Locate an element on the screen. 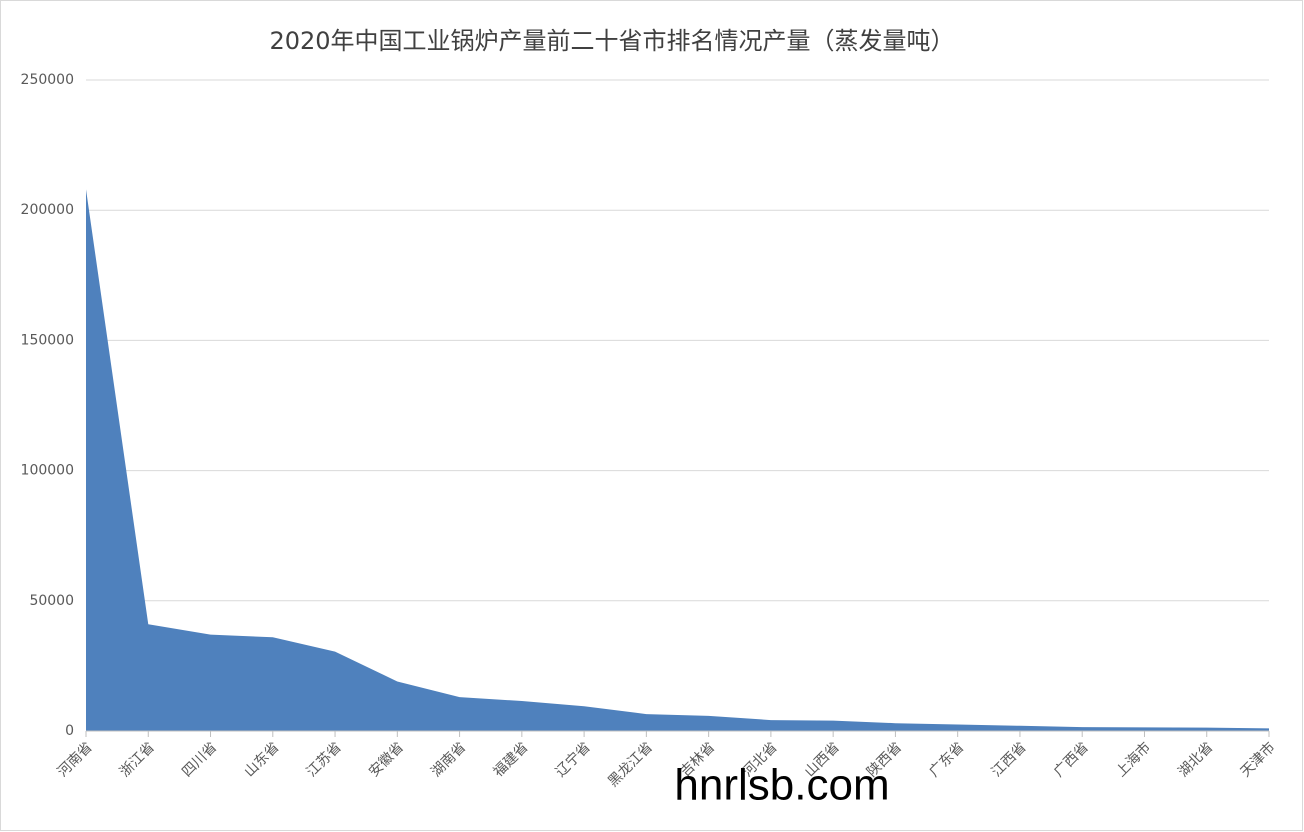 This screenshot has height=832, width=1304. watermark: hnrlsb.com is located at coordinates (781, 785).